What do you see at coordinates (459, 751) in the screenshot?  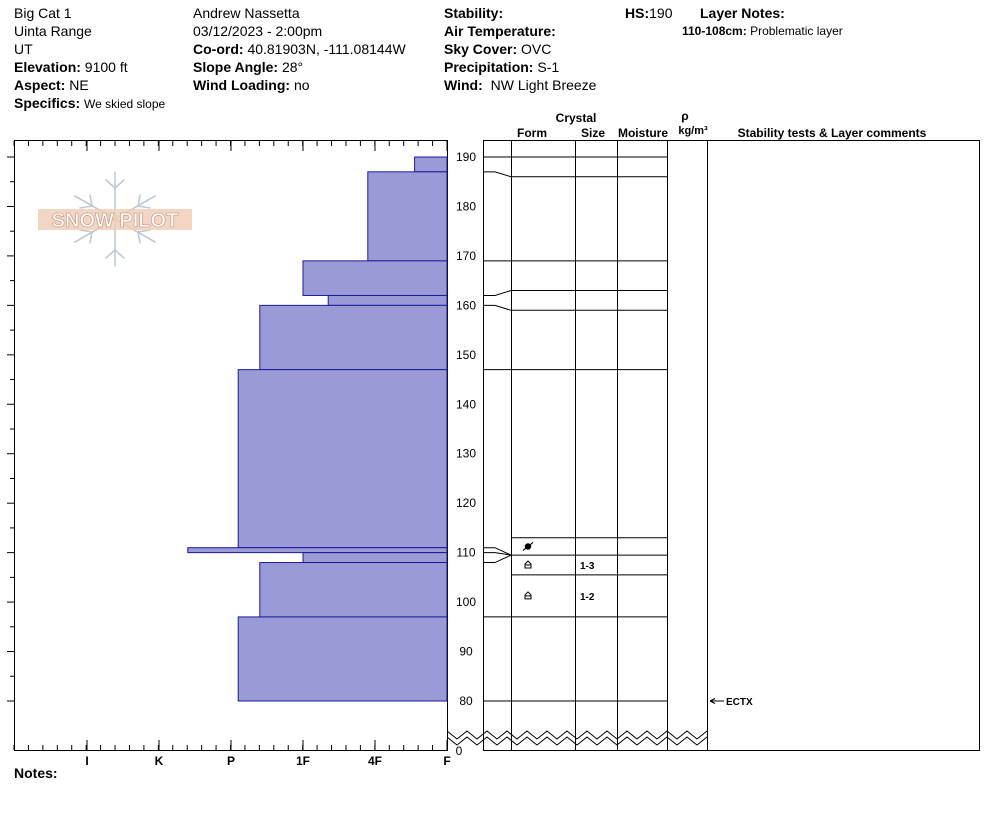 I see `depth-zero-label: 0` at bounding box center [459, 751].